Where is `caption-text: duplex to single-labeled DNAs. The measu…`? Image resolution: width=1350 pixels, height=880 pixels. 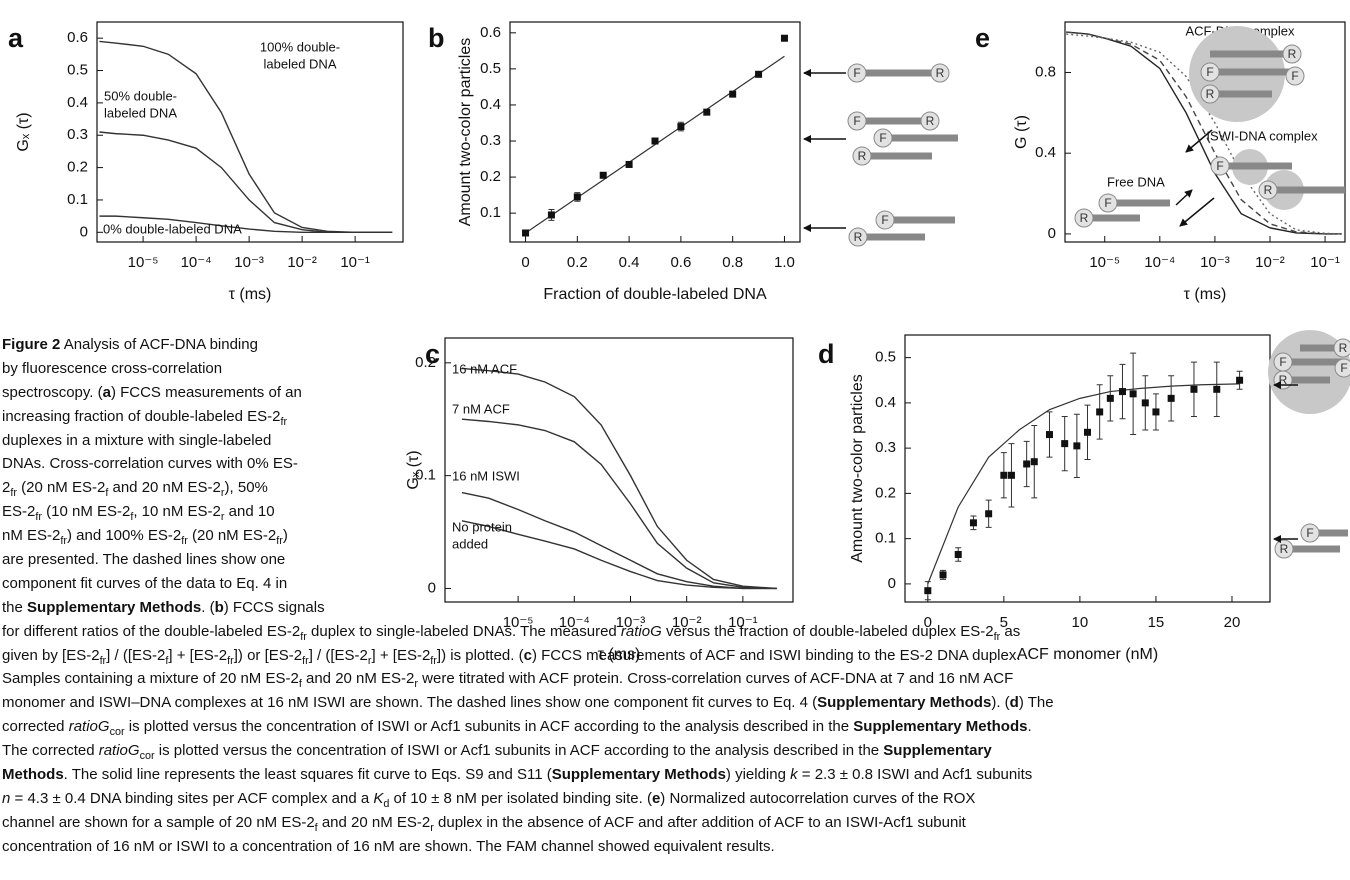 caption-text: duplex to single-labeled DNAs. The measu… is located at coordinates (463, 631).